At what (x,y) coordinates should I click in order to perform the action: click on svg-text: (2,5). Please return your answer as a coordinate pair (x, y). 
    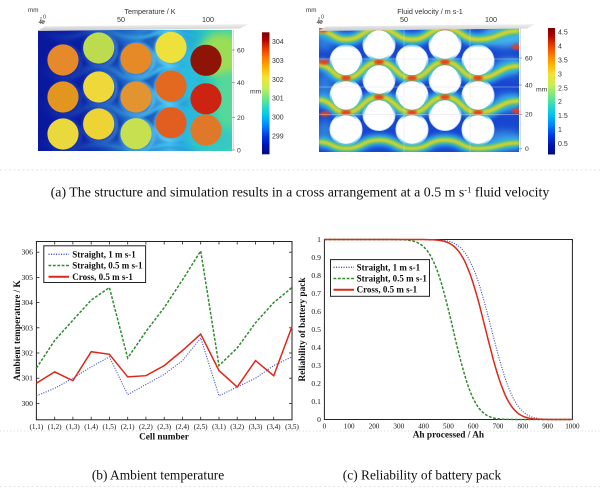
    Looking at the image, I should click on (201, 427).